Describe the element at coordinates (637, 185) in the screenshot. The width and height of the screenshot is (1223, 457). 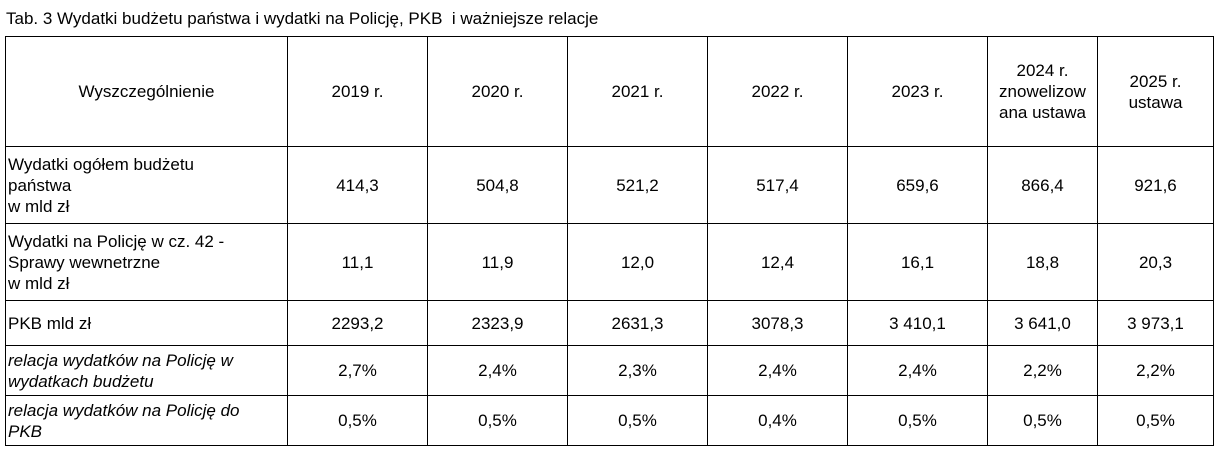
I see `cell: 521,2` at that location.